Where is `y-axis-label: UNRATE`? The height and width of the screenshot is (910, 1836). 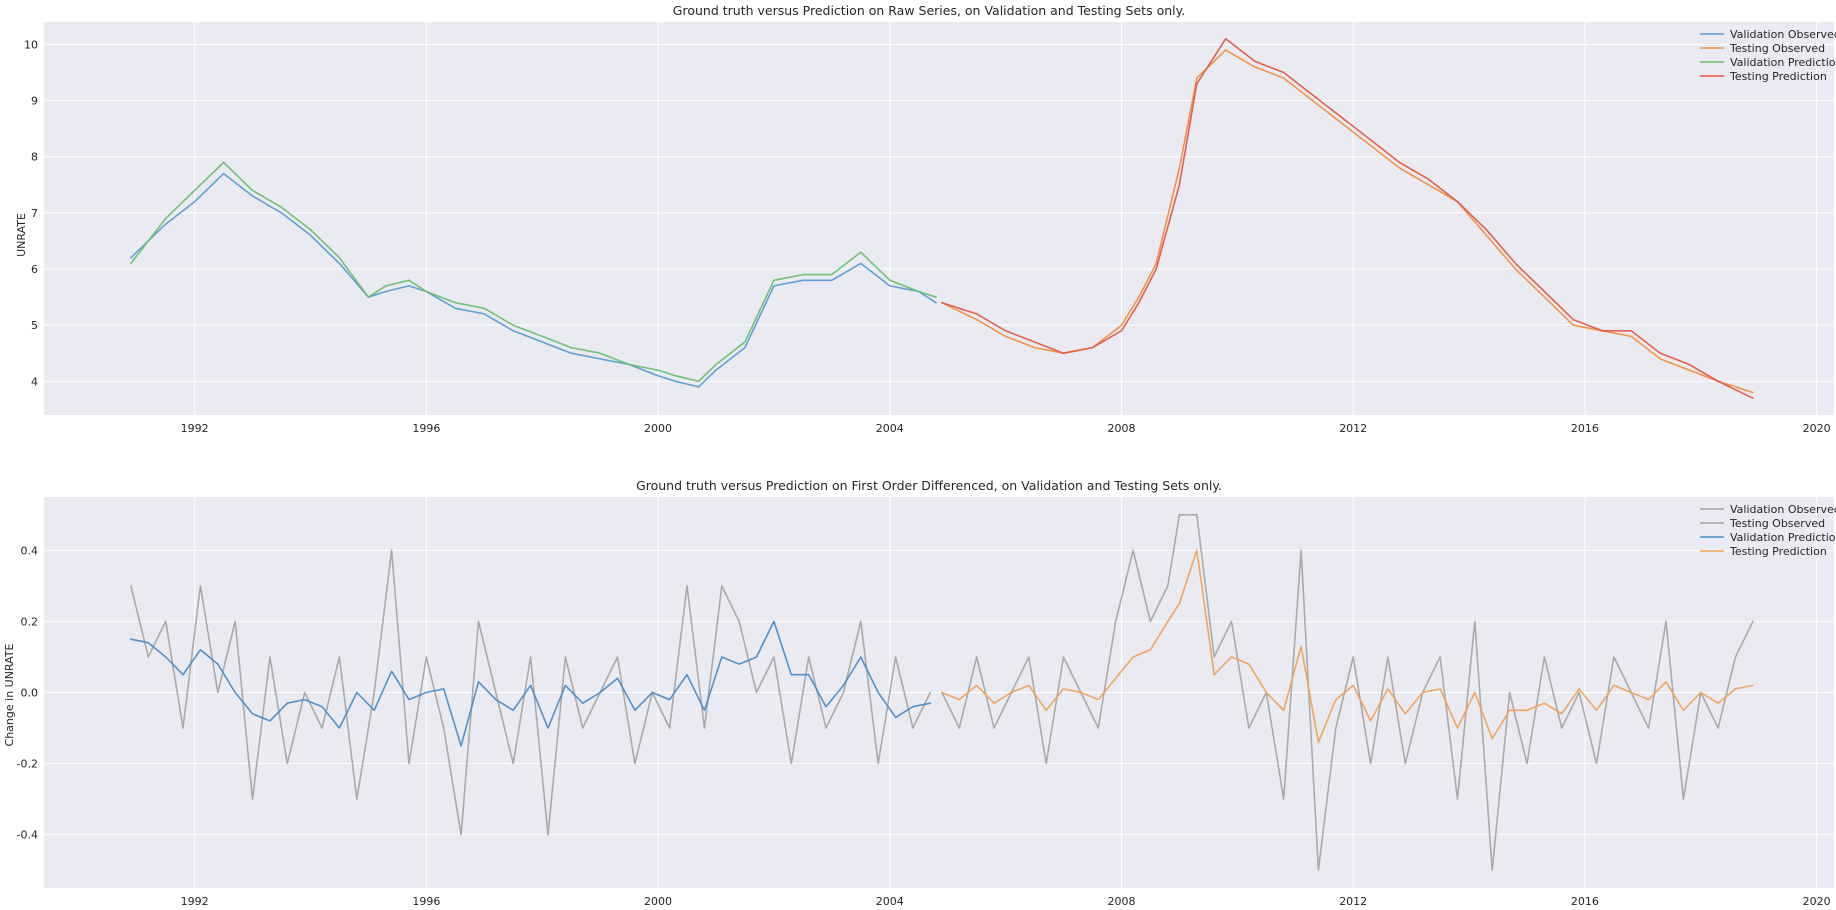 y-axis-label: UNRATE is located at coordinates (21, 235).